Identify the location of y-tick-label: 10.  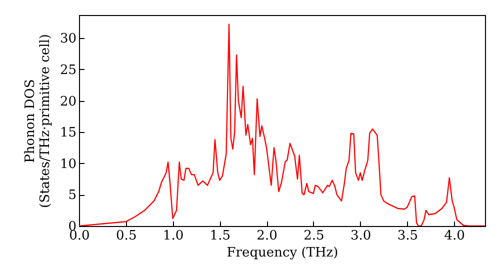
(68, 164).